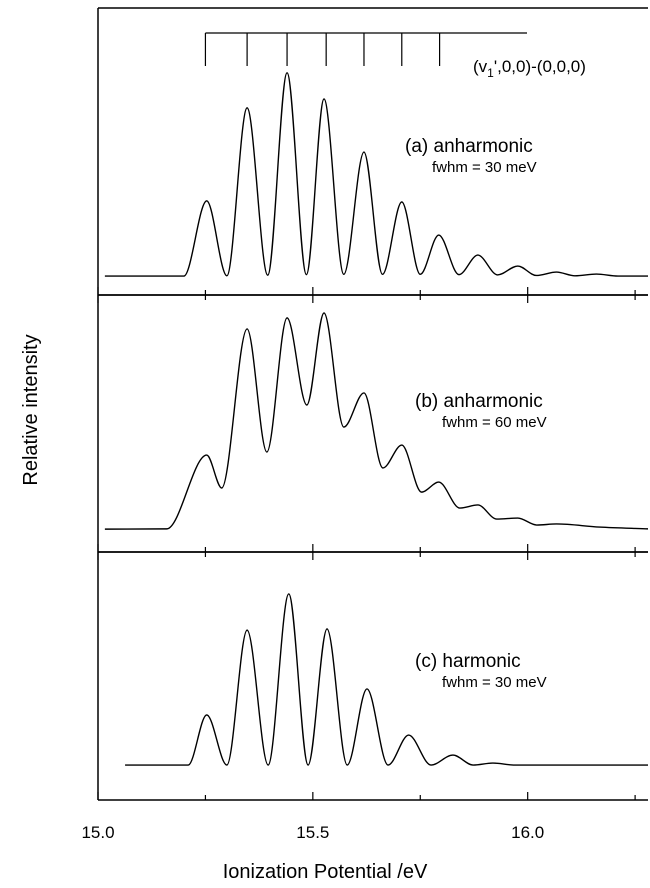 This screenshot has height=888, width=650. What do you see at coordinates (479, 401) in the screenshot?
I see `panel-label: (b) anharmonic` at bounding box center [479, 401].